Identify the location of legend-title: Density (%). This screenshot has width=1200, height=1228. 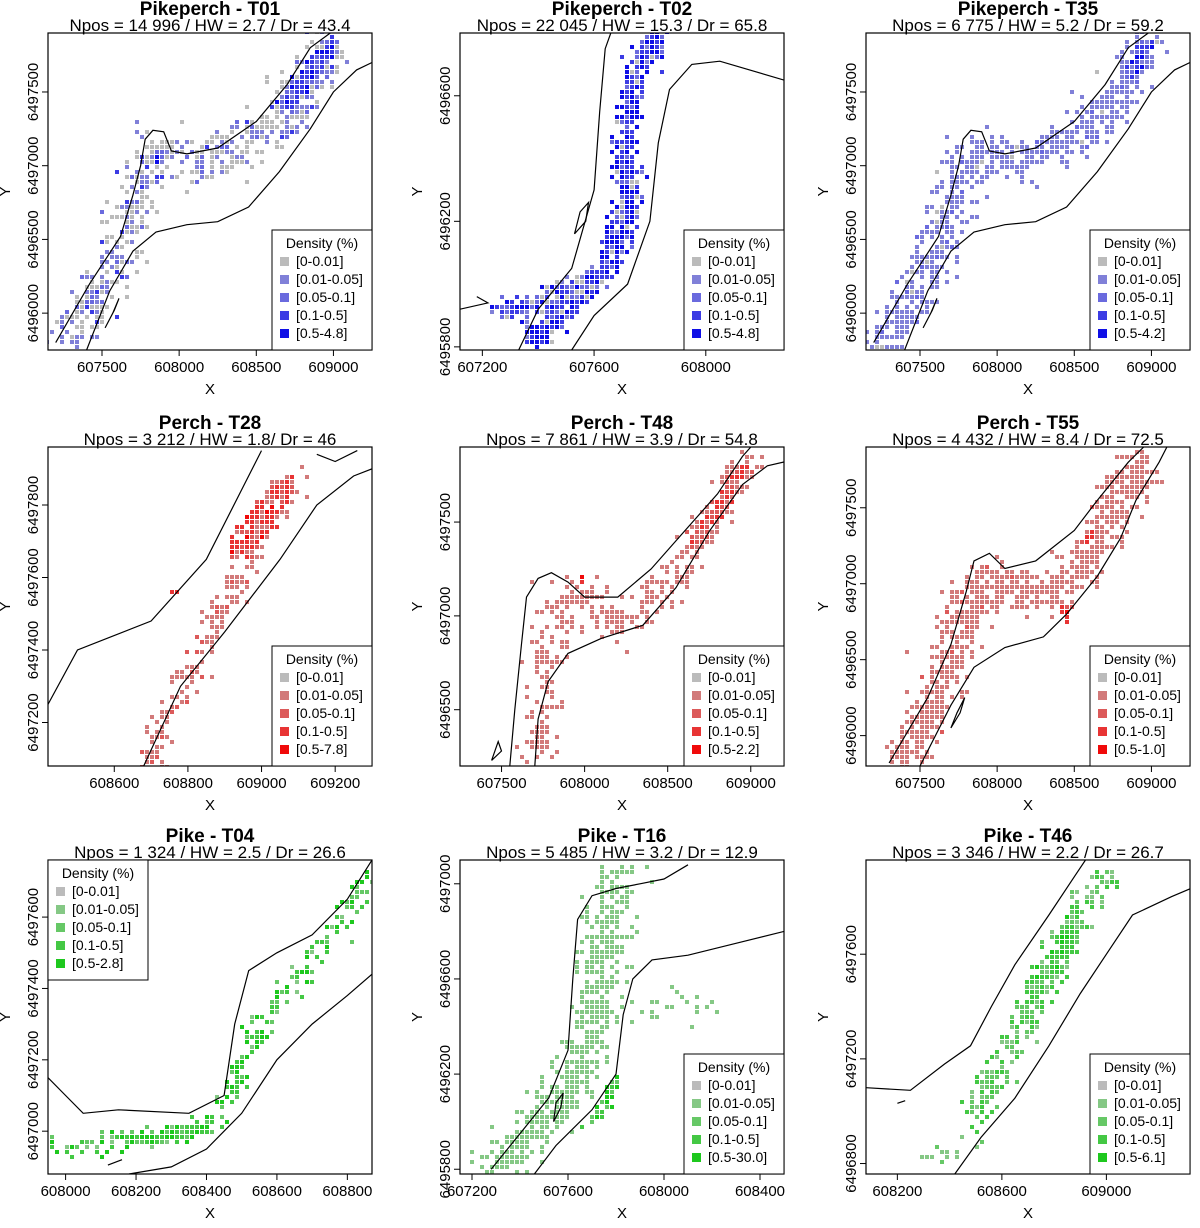
(322, 659).